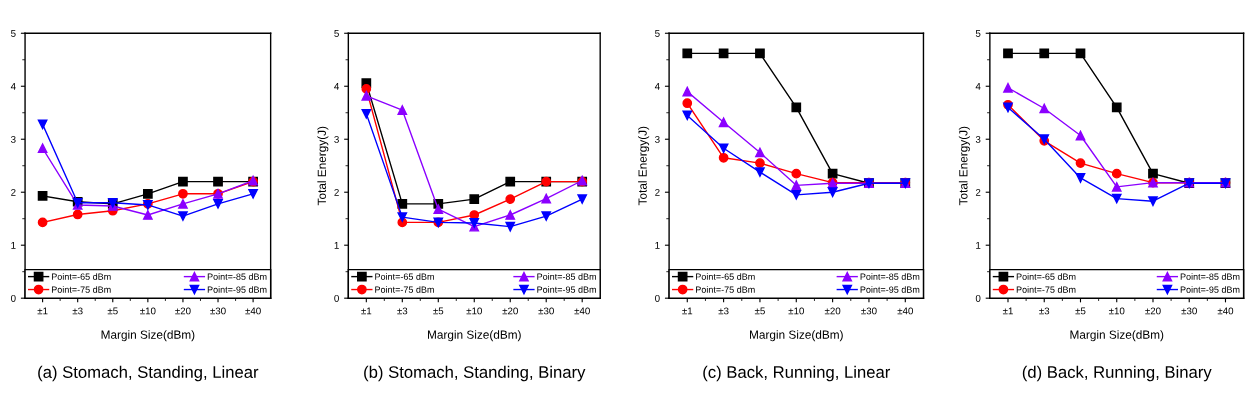 The width and height of the screenshot is (1253, 396). What do you see at coordinates (1117, 373) in the screenshot?
I see `text: (d) Back, Running, Binary` at bounding box center [1117, 373].